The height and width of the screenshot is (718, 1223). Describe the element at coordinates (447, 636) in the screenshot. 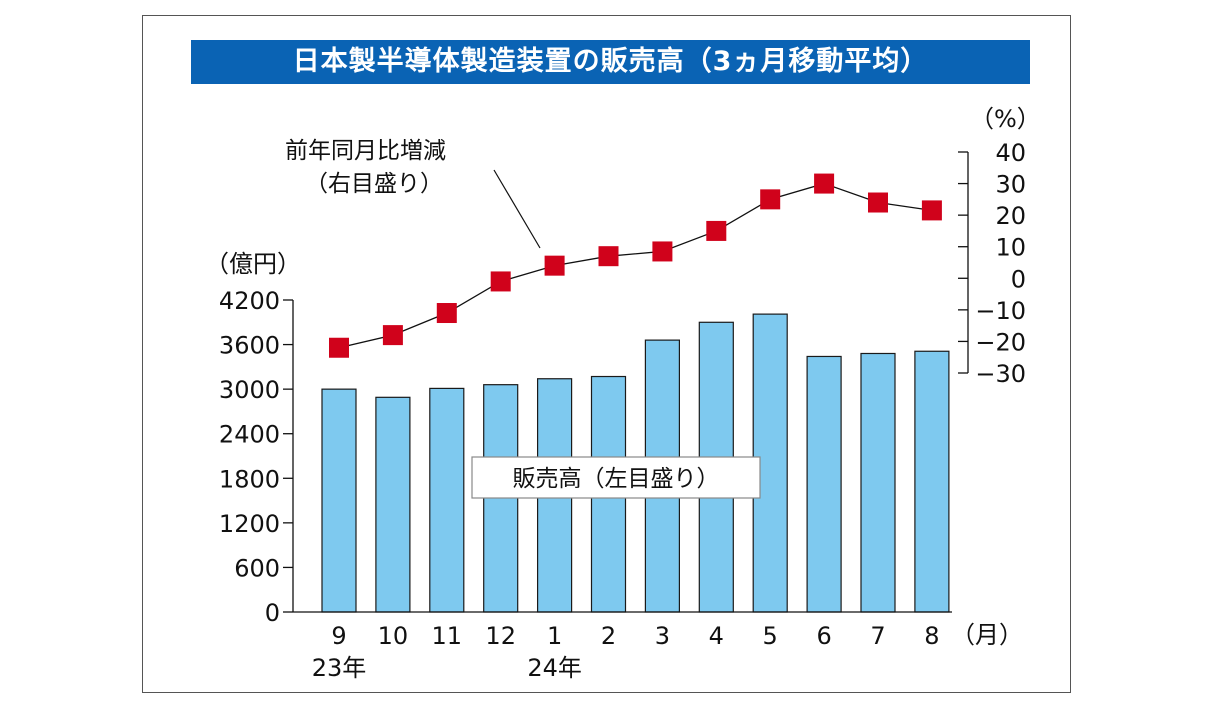

I see `x-tick-label: 11` at that location.